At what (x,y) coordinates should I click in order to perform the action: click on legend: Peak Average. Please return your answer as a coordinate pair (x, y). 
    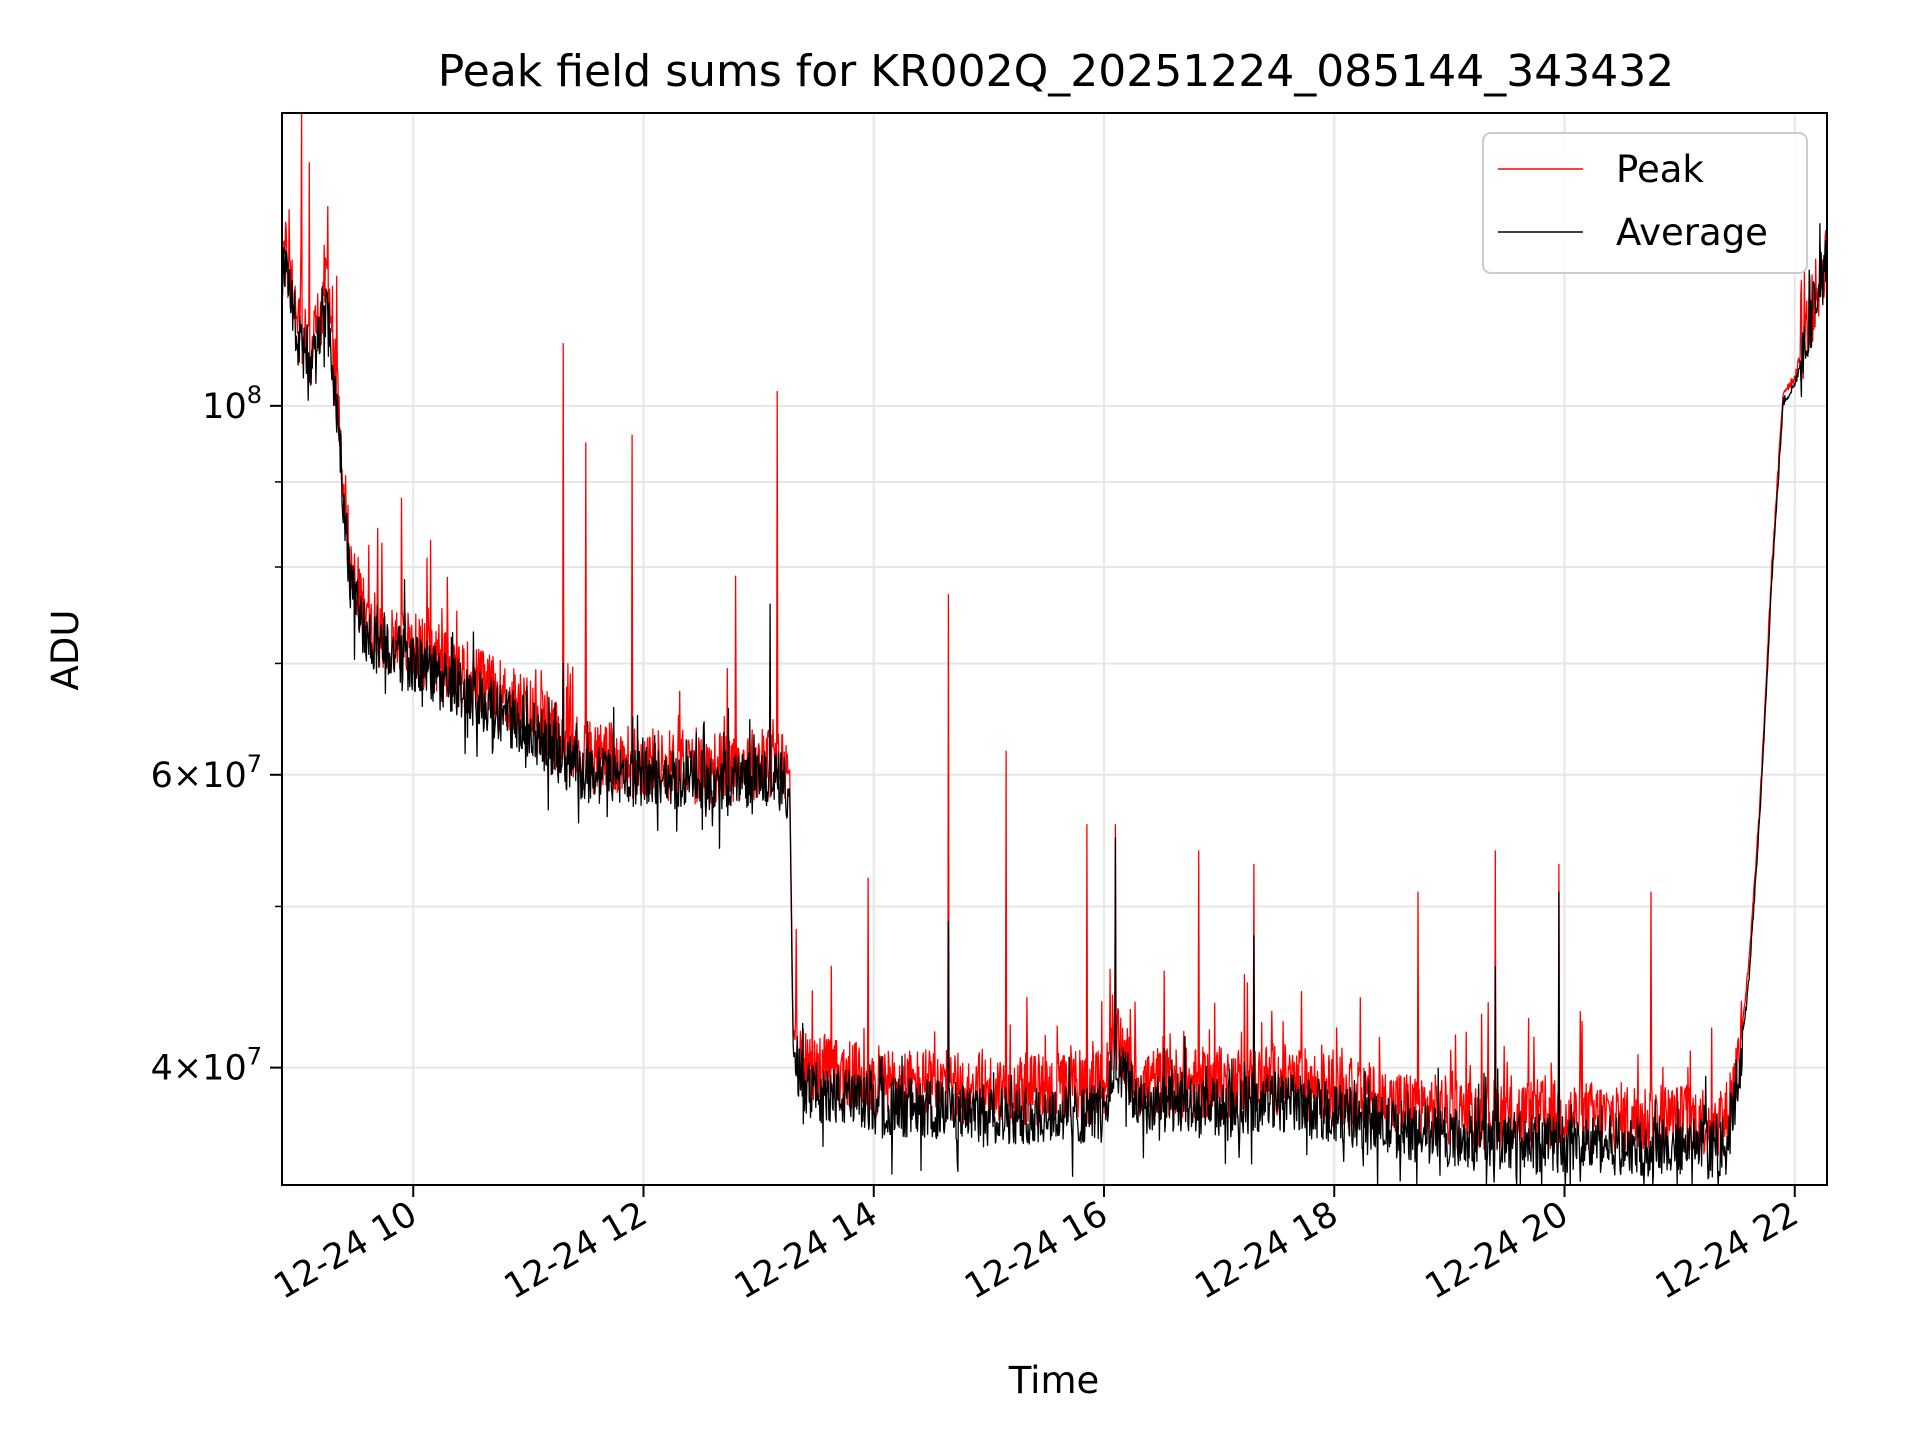
    Looking at the image, I should click on (1645, 203).